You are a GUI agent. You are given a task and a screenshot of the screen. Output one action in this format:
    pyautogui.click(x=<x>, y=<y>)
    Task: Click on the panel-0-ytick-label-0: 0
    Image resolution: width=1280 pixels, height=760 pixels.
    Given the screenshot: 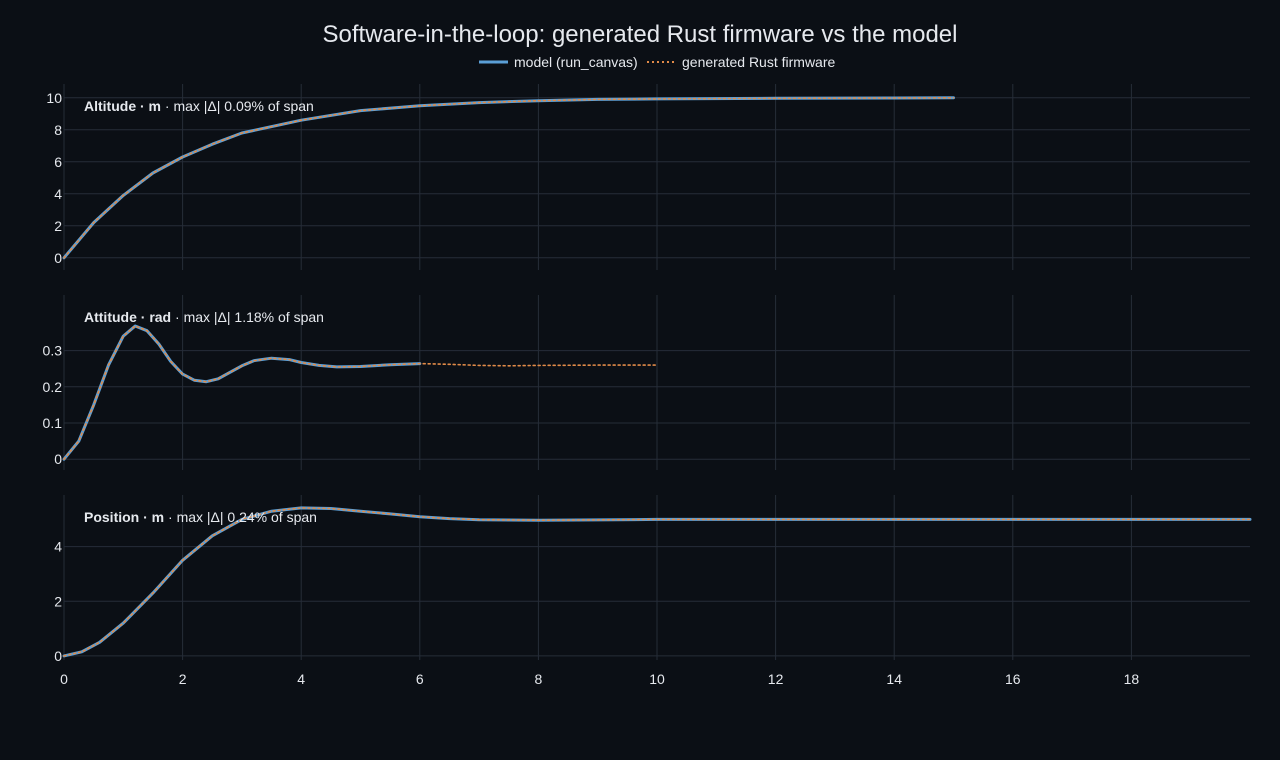 What is the action you would take?
    pyautogui.click(x=58, y=258)
    